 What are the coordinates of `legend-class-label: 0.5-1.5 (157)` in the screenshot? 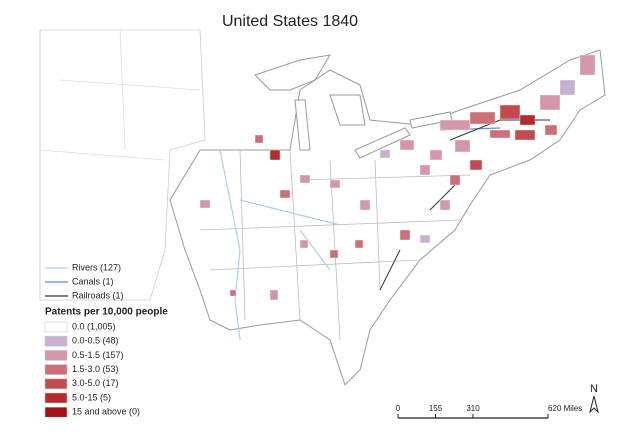 It's located at (98, 355).